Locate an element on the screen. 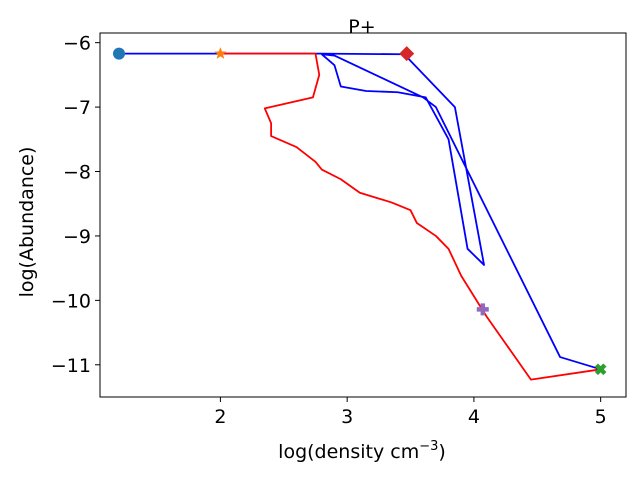 The image size is (640, 480). x-tick-label: 4 is located at coordinates (474, 417).